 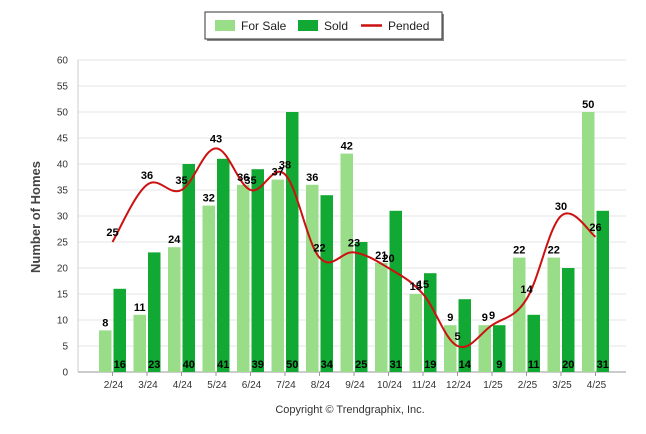 What do you see at coordinates (209, 199) in the screenshot?
I see `data-label-for-sale: 32` at bounding box center [209, 199].